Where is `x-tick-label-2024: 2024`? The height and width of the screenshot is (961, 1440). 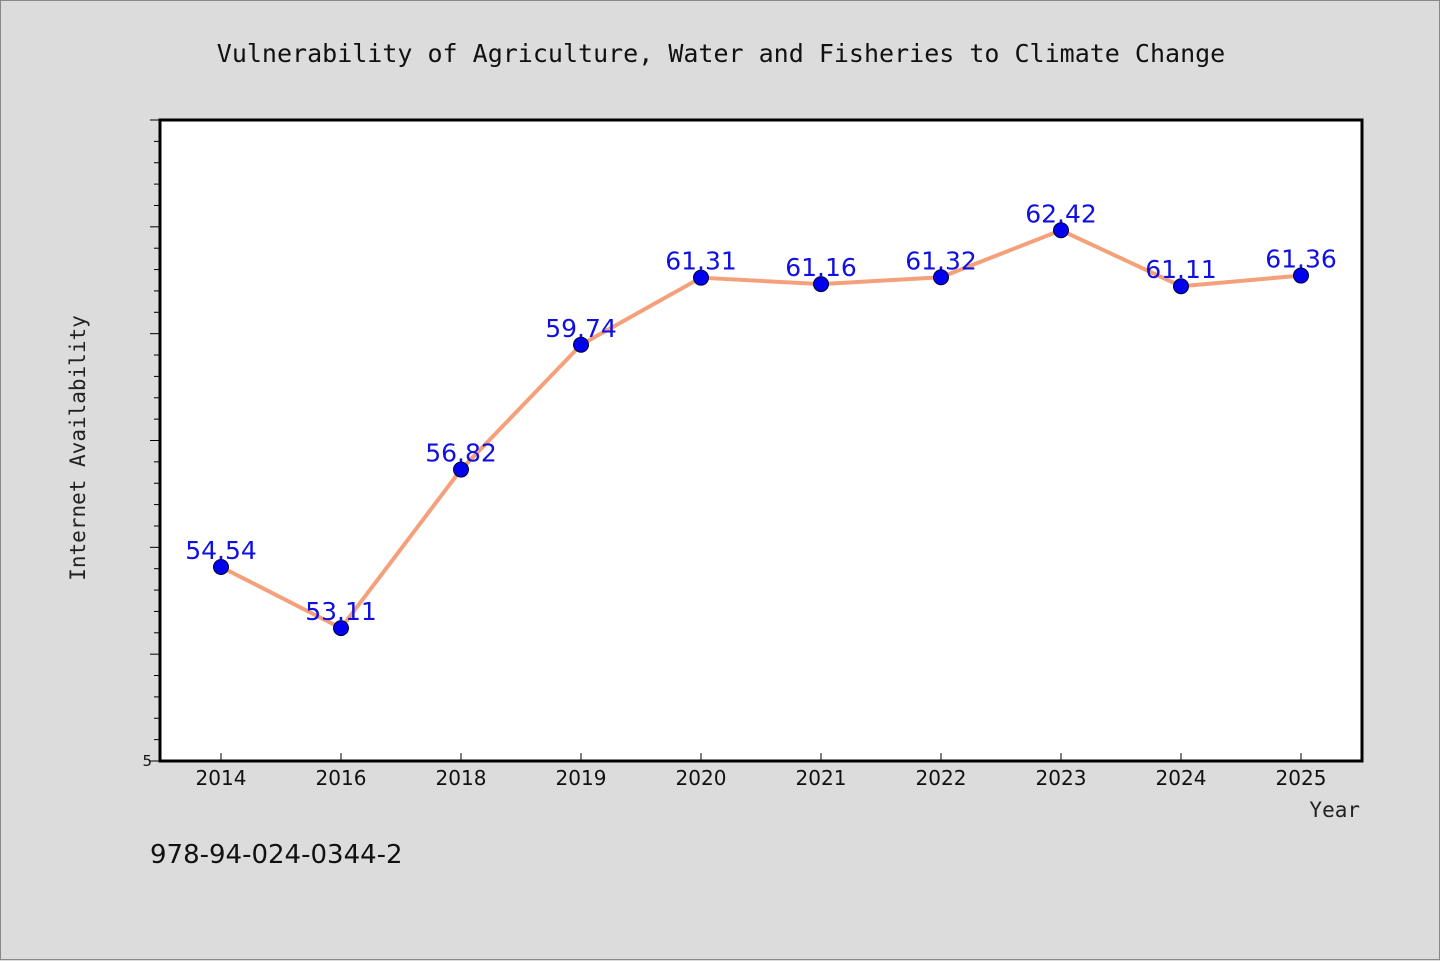 x-tick-label-2024: 2024 is located at coordinates (1181, 778).